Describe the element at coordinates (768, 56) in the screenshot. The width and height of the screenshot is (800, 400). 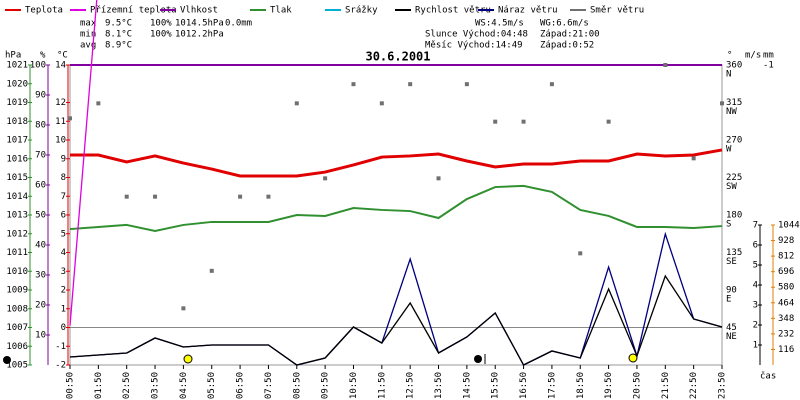
I see `axis-unit: mm` at that location.